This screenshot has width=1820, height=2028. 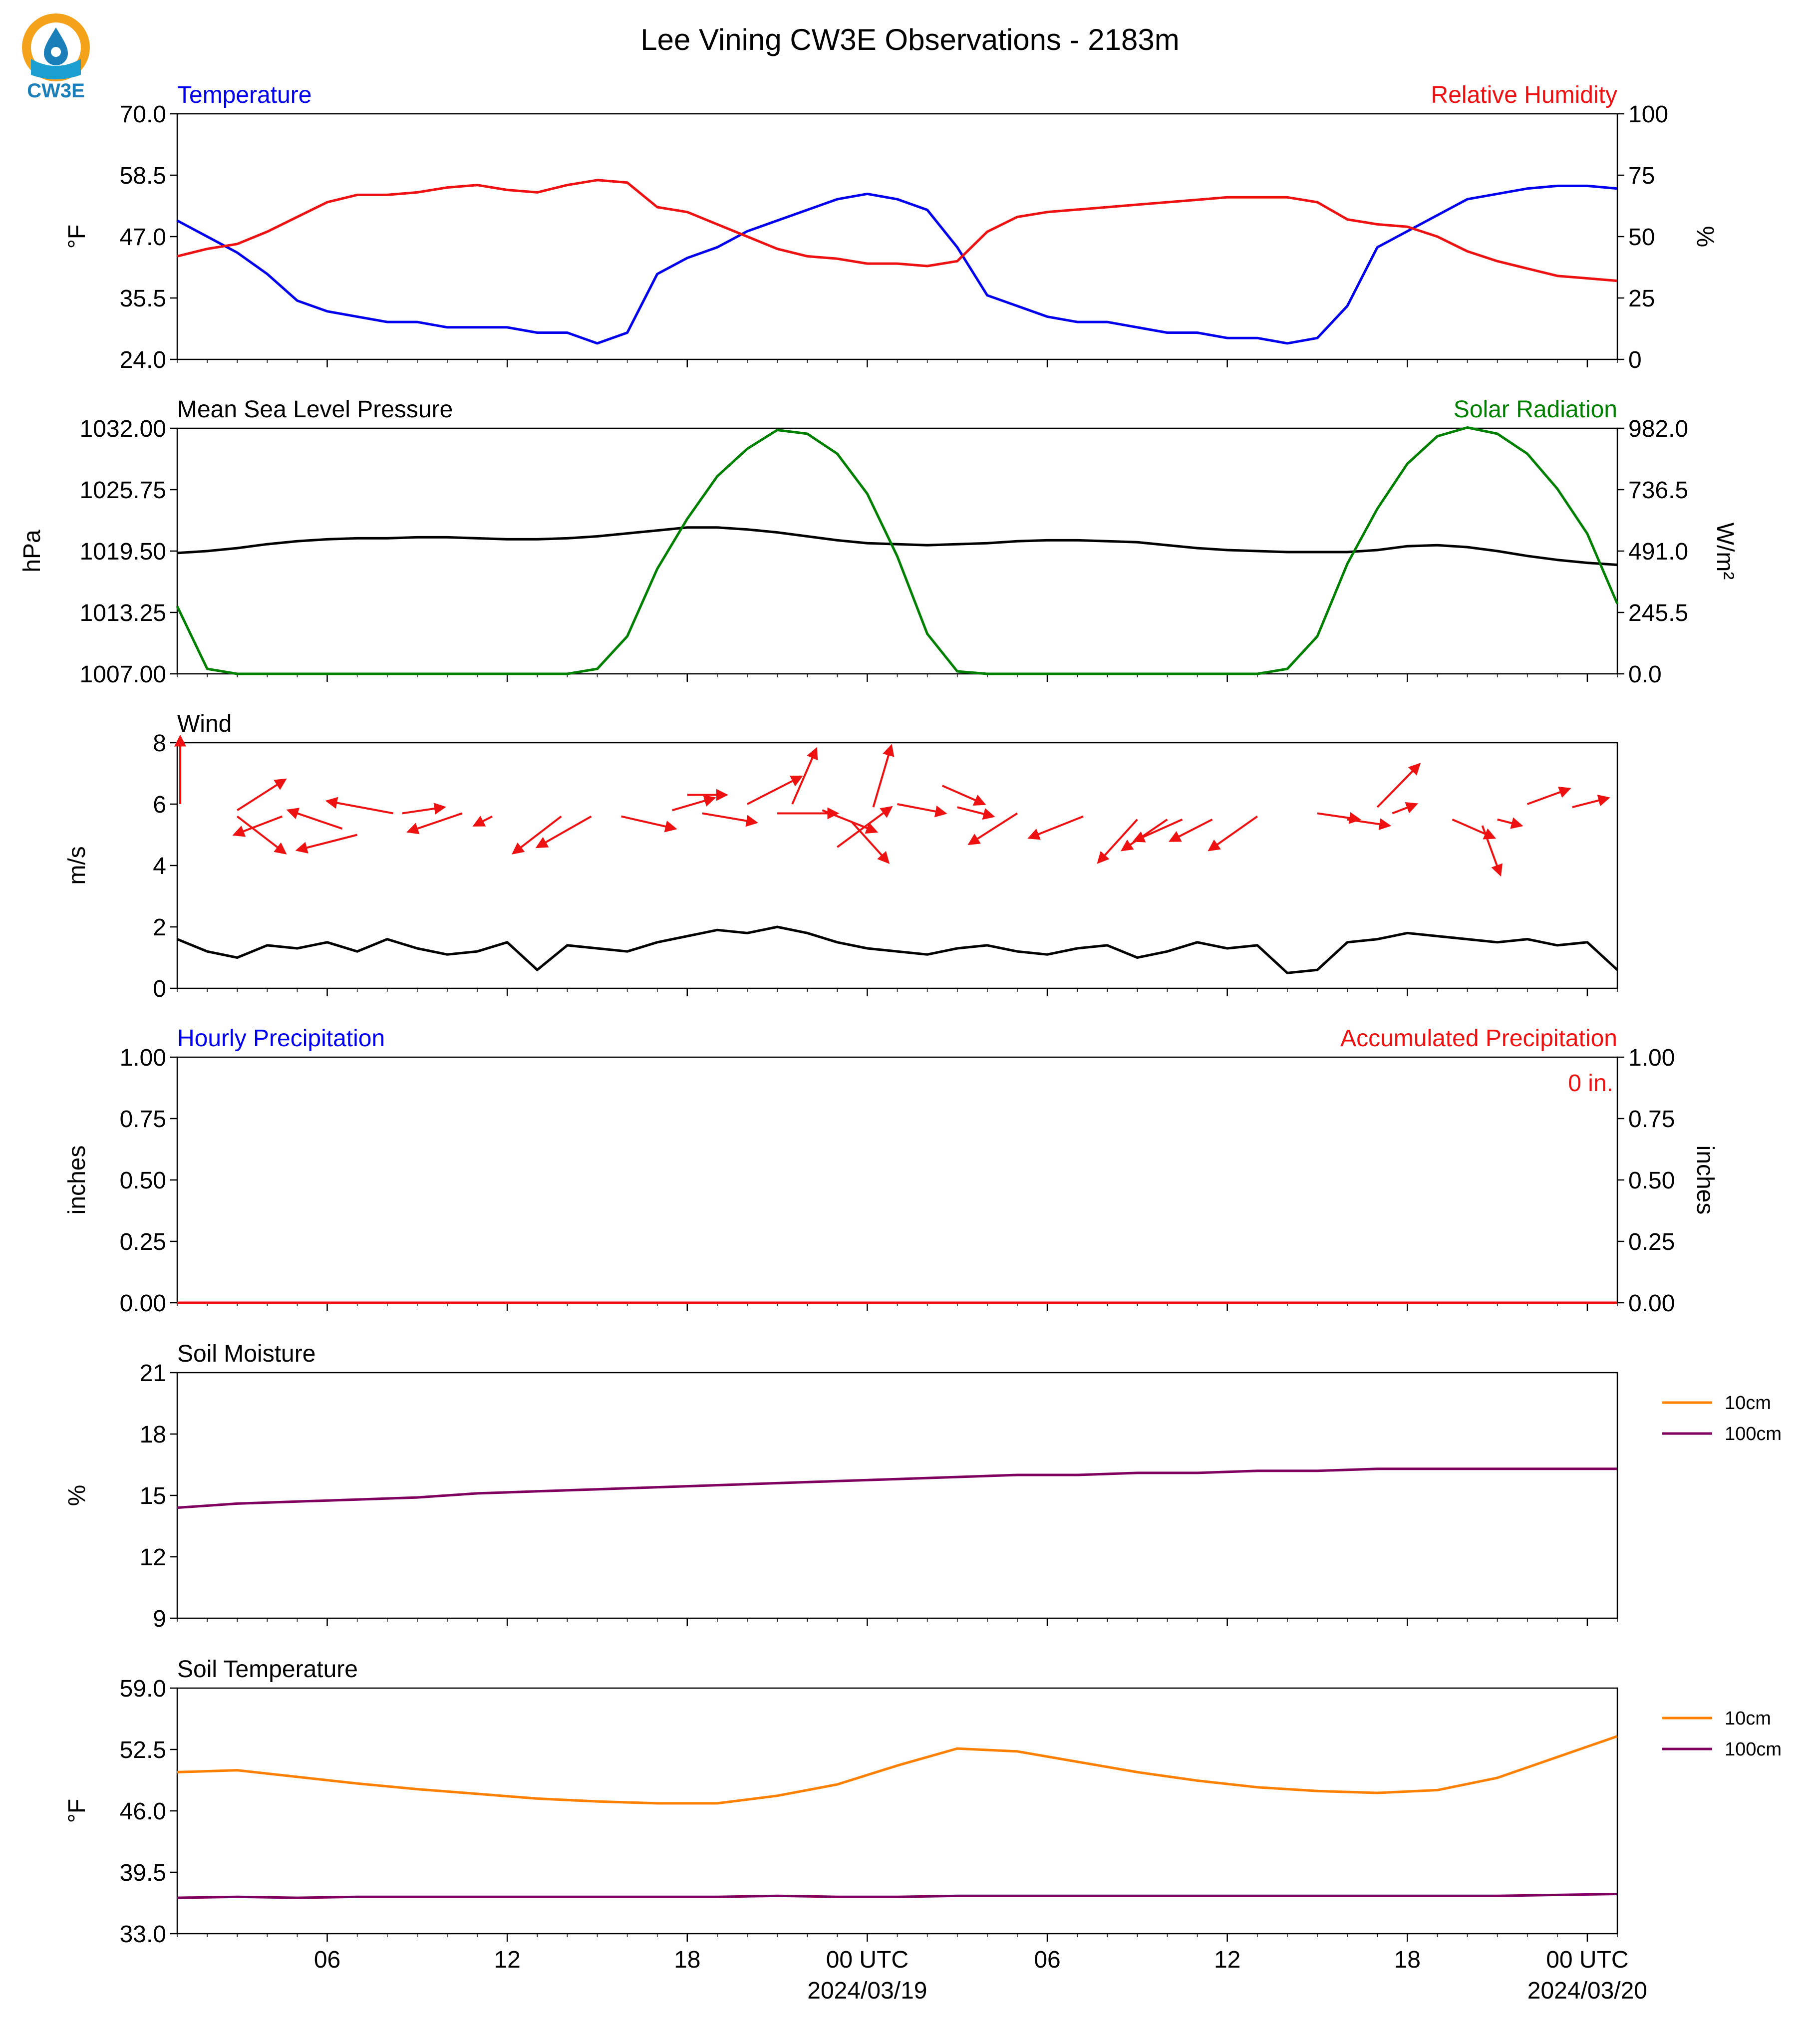 I want to click on y-right-tick-label: 0.75, so click(x=1651, y=1119).